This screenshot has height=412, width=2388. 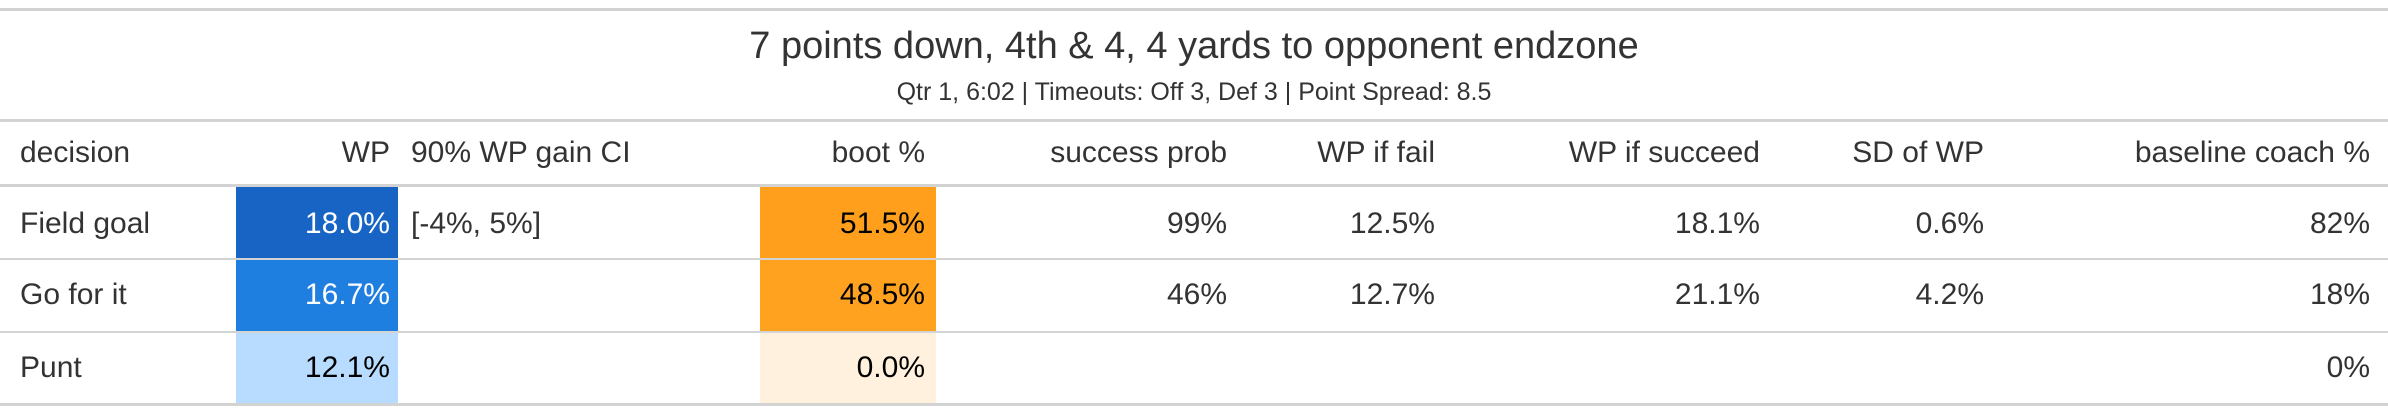 I want to click on header-baseline: baseline coach %, so click(x=2252, y=152).